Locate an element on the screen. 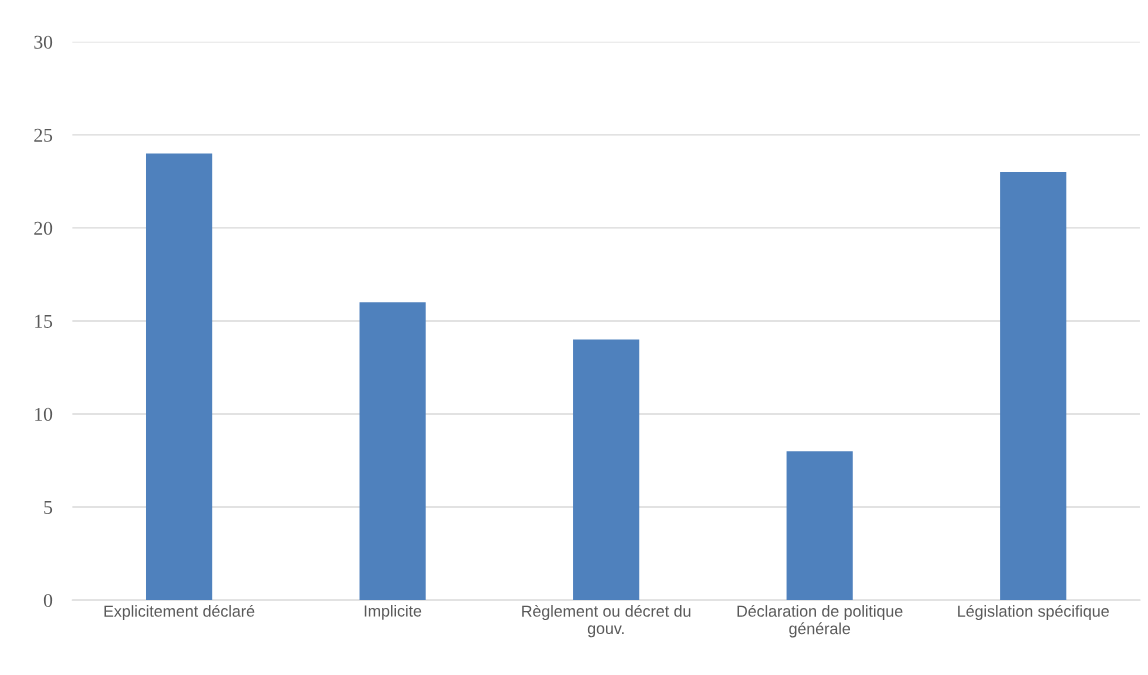 The height and width of the screenshot is (675, 1148). x-tick-label: Règlement ou décret du gouv. is located at coordinates (606, 621).